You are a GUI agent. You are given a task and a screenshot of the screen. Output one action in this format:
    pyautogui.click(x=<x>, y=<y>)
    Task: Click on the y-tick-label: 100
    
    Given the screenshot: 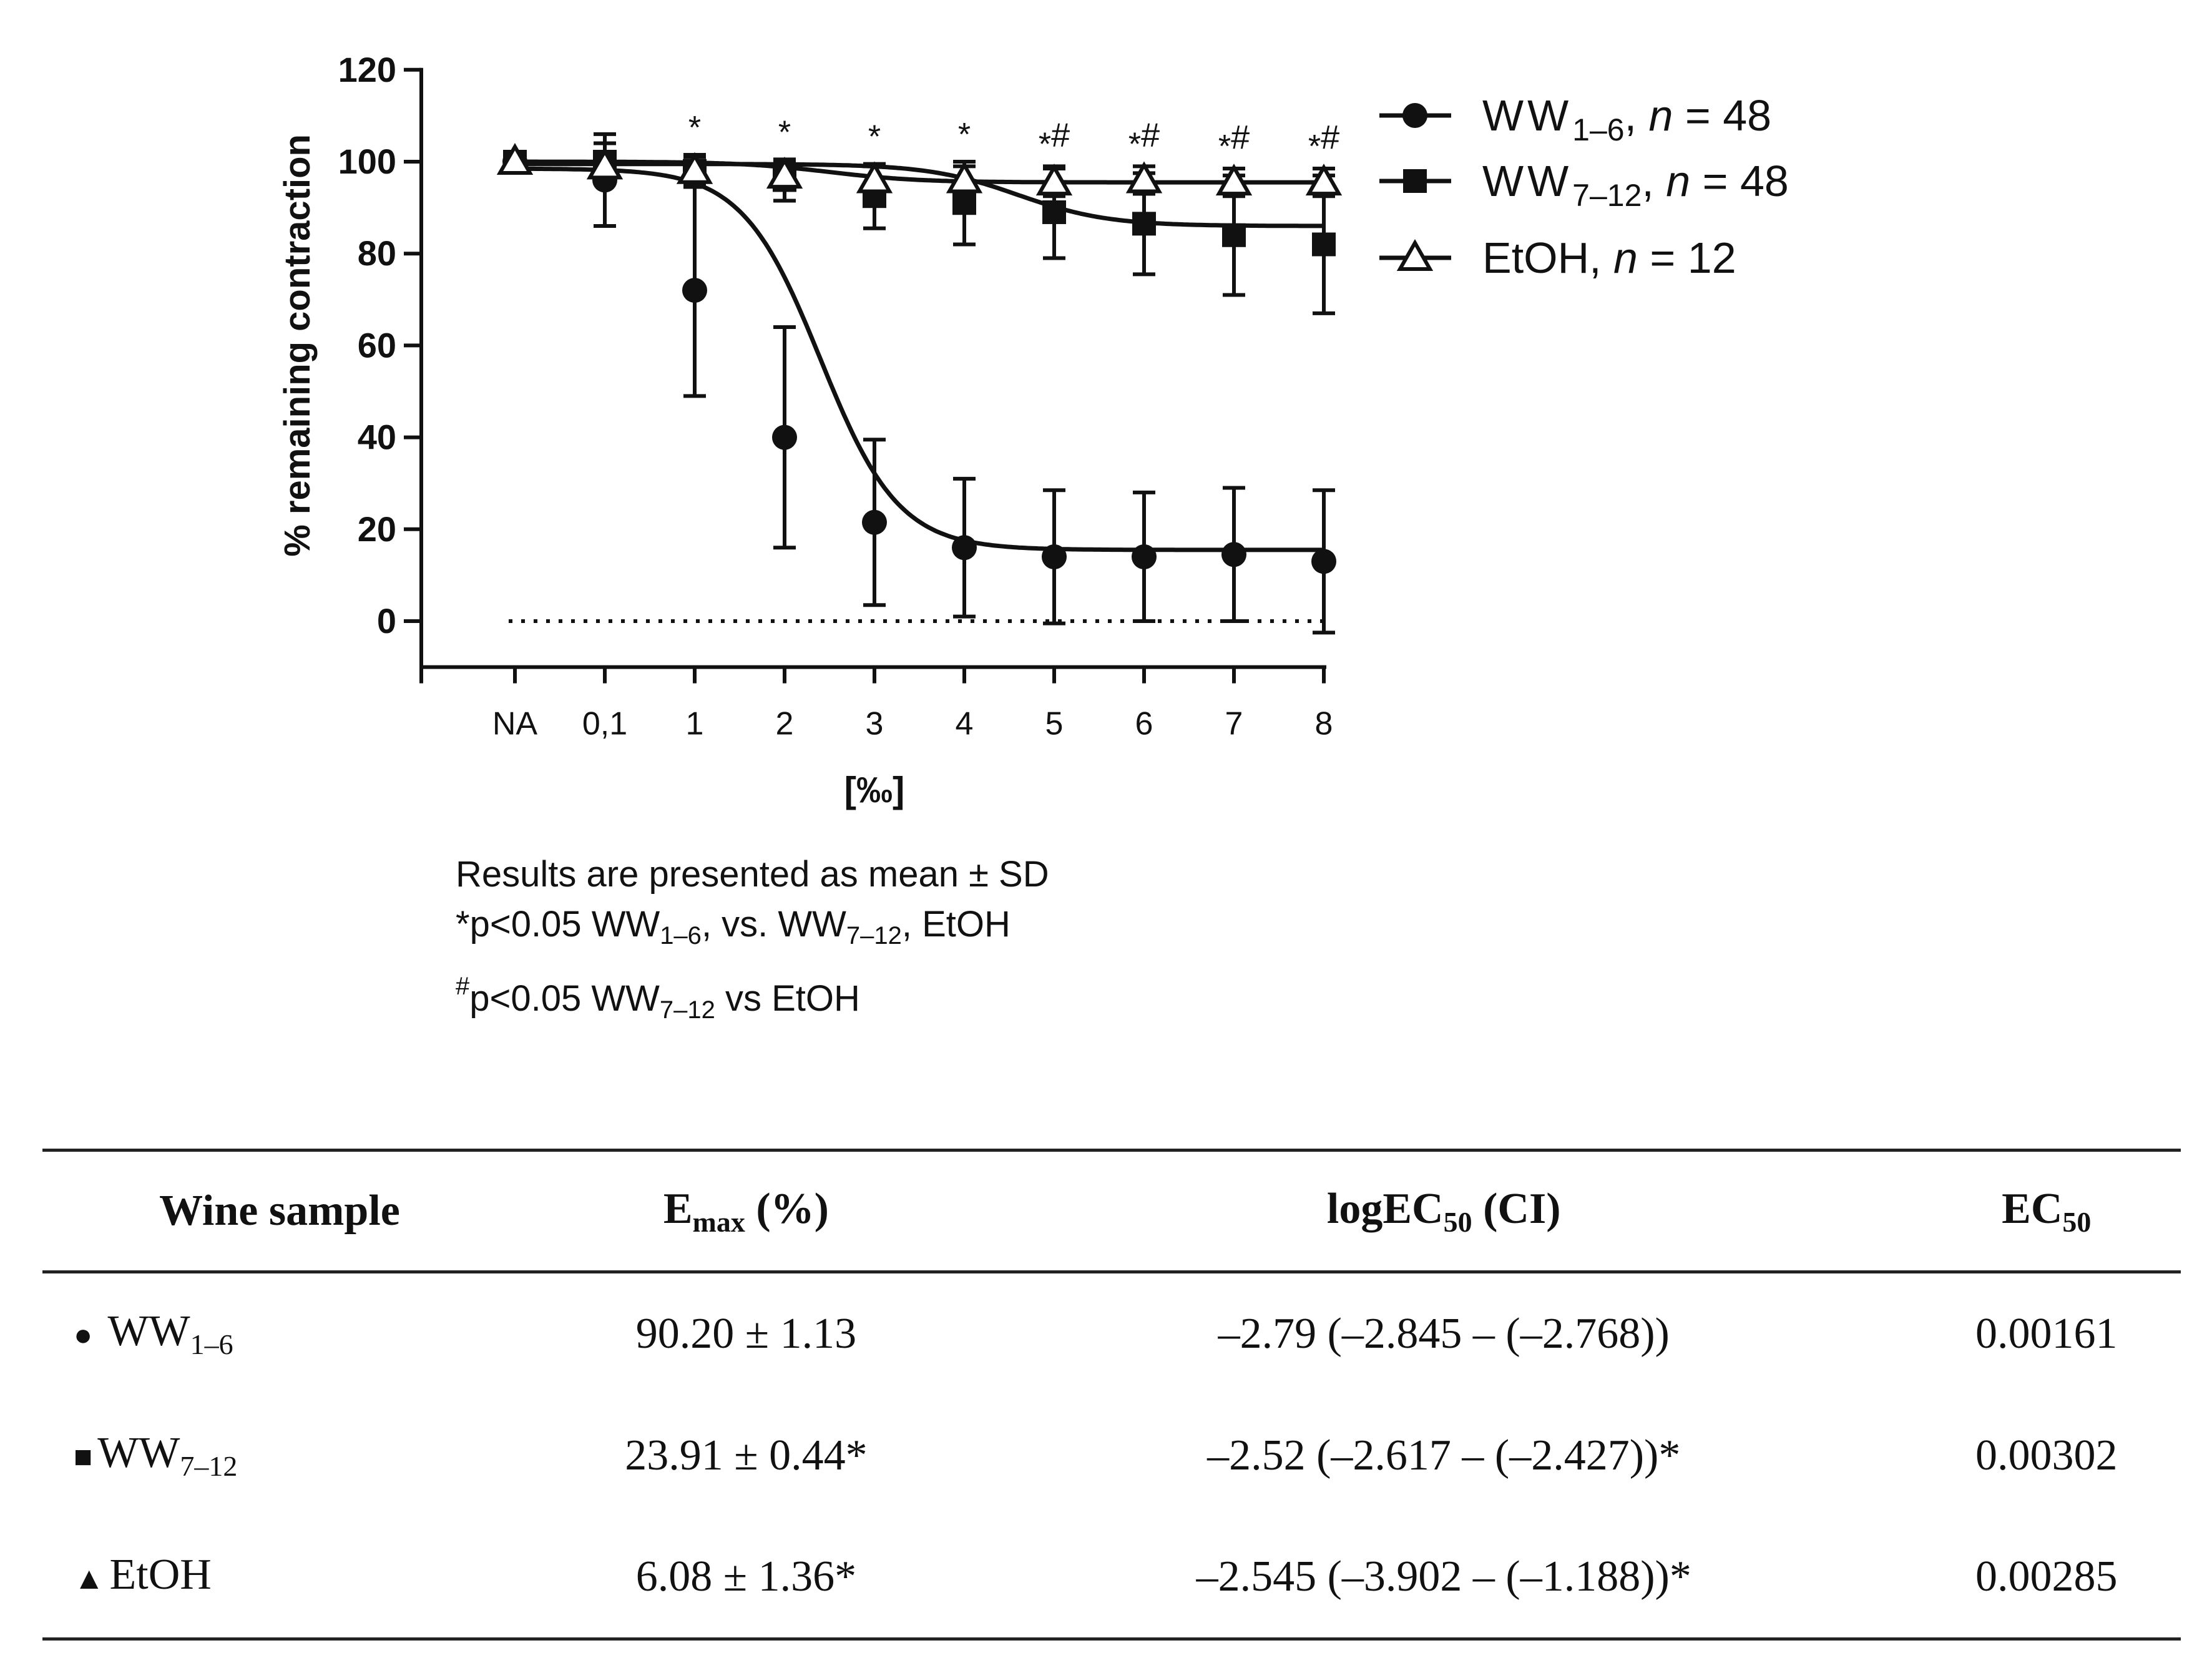 What is the action you would take?
    pyautogui.click(x=367, y=161)
    